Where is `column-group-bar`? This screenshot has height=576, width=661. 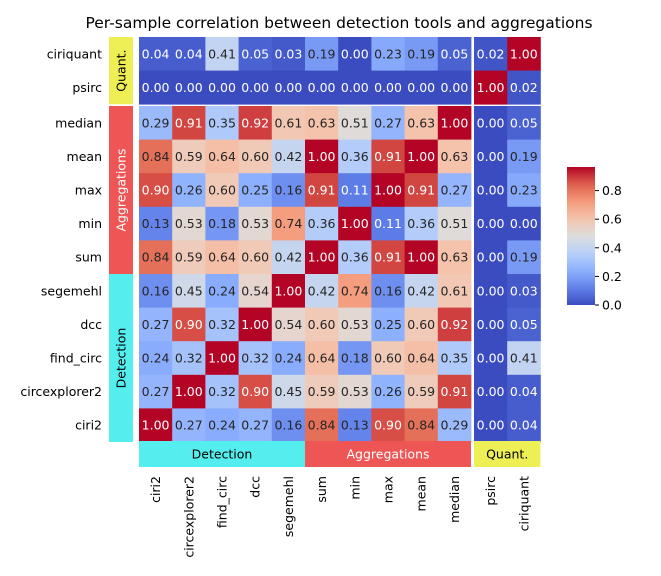
column-group-bar is located at coordinates (222, 454).